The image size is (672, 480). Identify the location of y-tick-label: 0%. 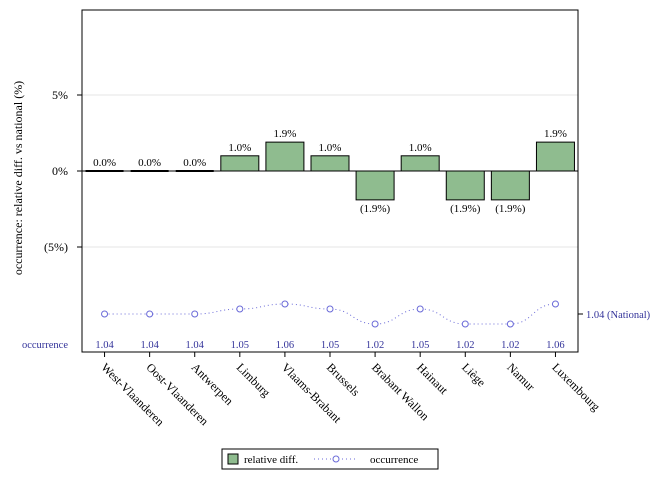
(60, 171).